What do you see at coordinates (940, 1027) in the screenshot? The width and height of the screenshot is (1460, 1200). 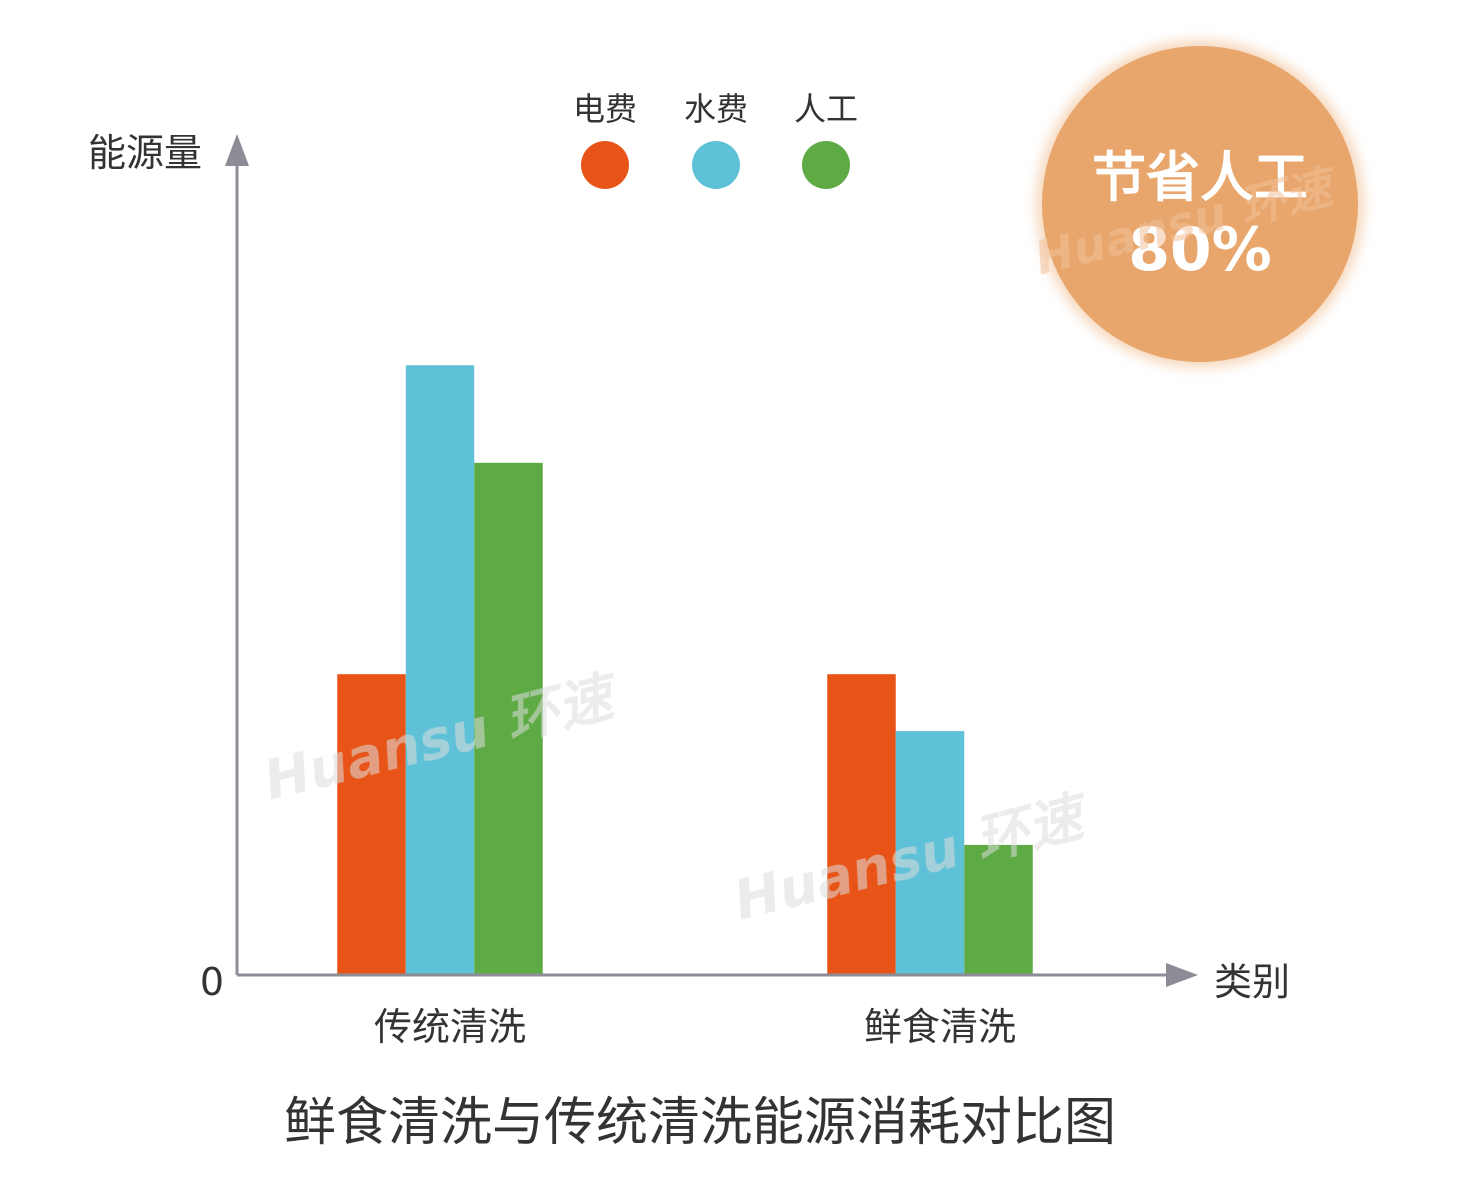 I see `x-tick-label: 鲜食清洗` at bounding box center [940, 1027].